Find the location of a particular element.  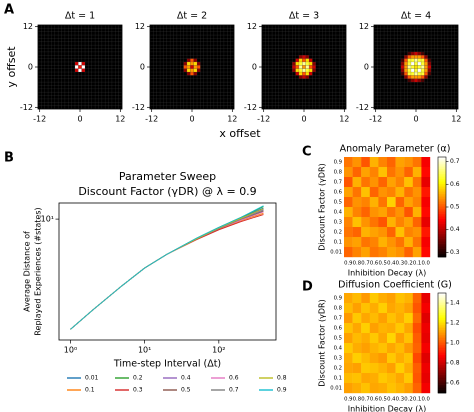

legend-label: 0.8 is located at coordinates (282, 378).